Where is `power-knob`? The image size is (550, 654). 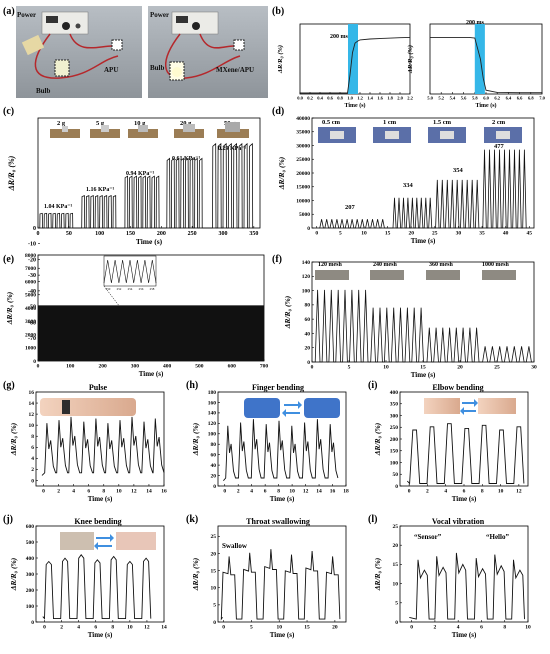 power-knob is located at coordinates (66, 26).